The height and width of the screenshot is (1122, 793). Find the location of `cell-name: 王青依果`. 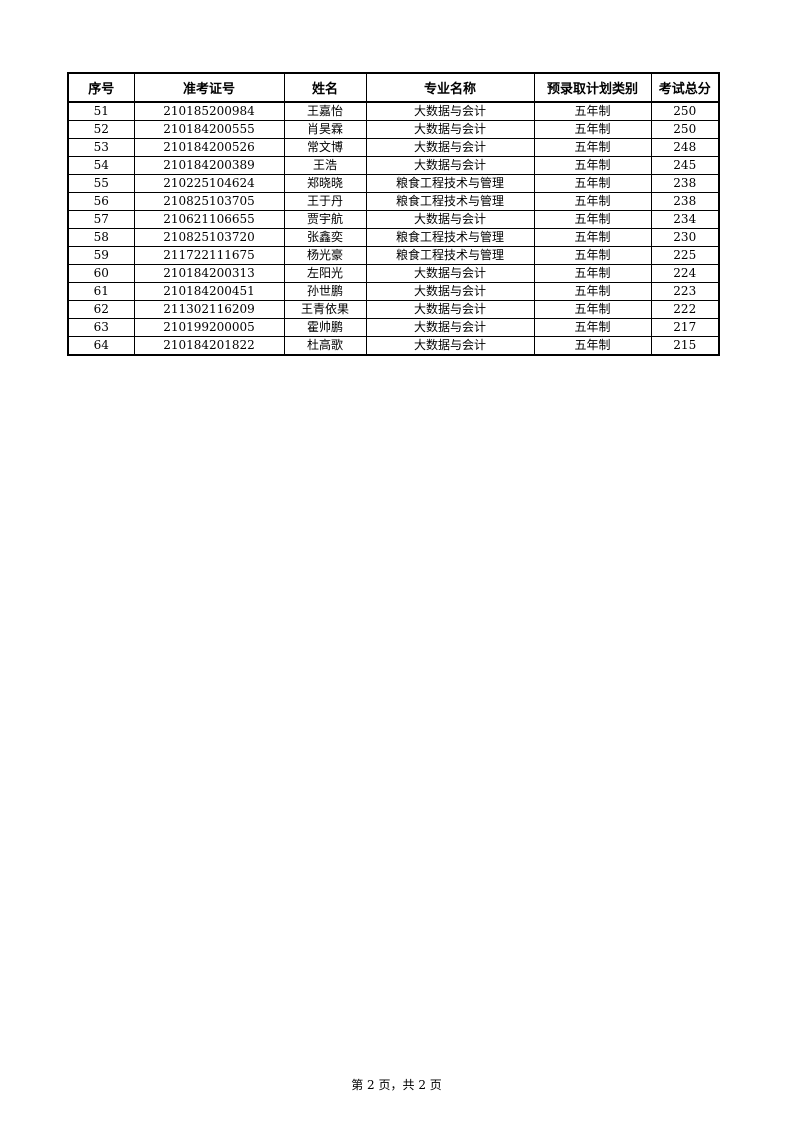

cell-name: 王青依果 is located at coordinates (325, 309).